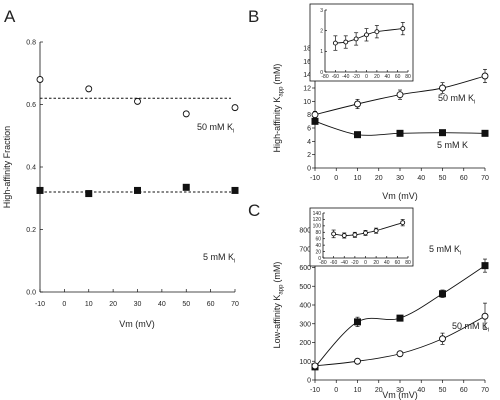 This screenshot has width=500, height=400. I want to click on y-tick-label: 0.4, so click(31, 168).